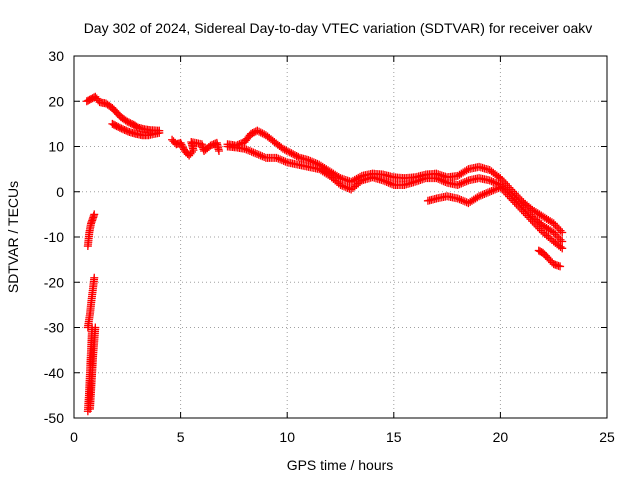 This screenshot has width=640, height=480. What do you see at coordinates (495, 218) in the screenshot?
I see `series-late-lower` at bounding box center [495, 218].